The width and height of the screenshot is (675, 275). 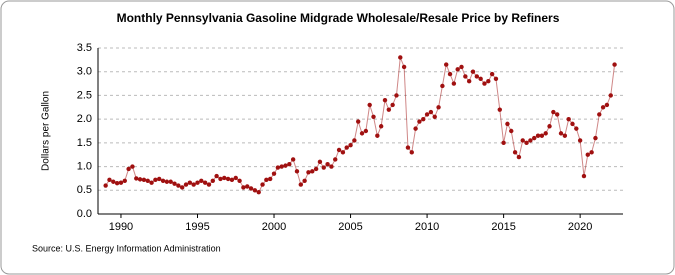 What do you see at coordinates (503, 227) in the screenshot?
I see `x-tick-label: 2015` at bounding box center [503, 227].